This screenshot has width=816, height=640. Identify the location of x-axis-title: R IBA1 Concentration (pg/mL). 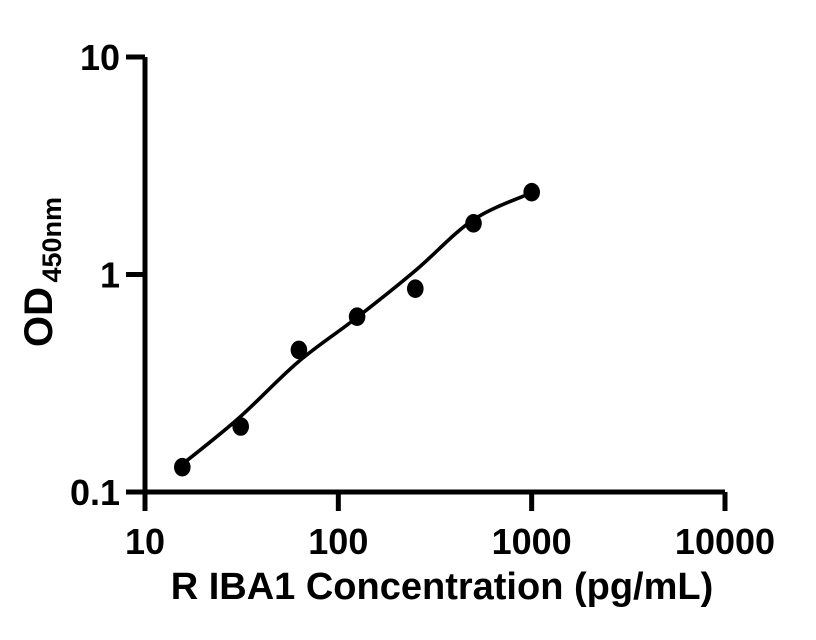
(442, 587).